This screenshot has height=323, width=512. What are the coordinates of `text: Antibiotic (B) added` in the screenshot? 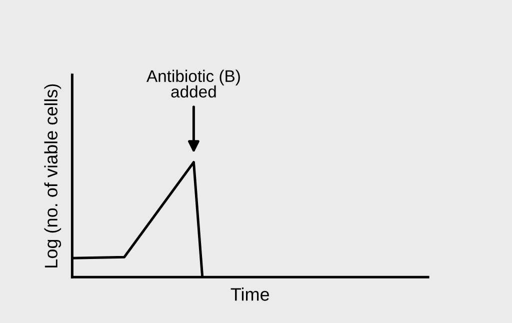 It's located at (193, 84).